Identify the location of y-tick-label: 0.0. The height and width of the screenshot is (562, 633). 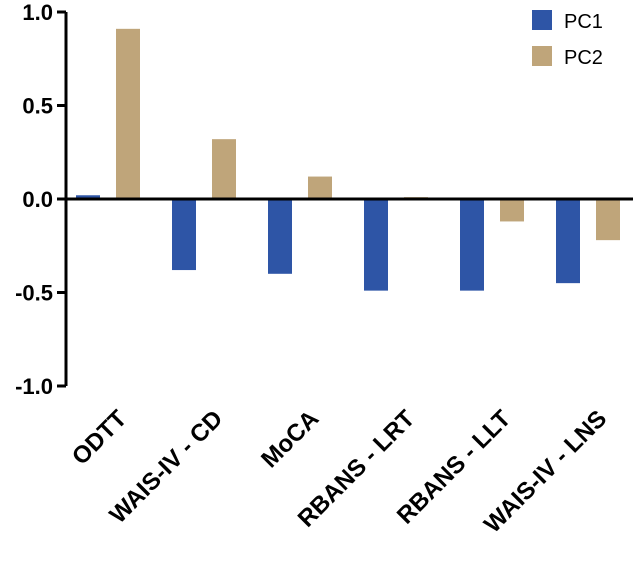
(37, 199).